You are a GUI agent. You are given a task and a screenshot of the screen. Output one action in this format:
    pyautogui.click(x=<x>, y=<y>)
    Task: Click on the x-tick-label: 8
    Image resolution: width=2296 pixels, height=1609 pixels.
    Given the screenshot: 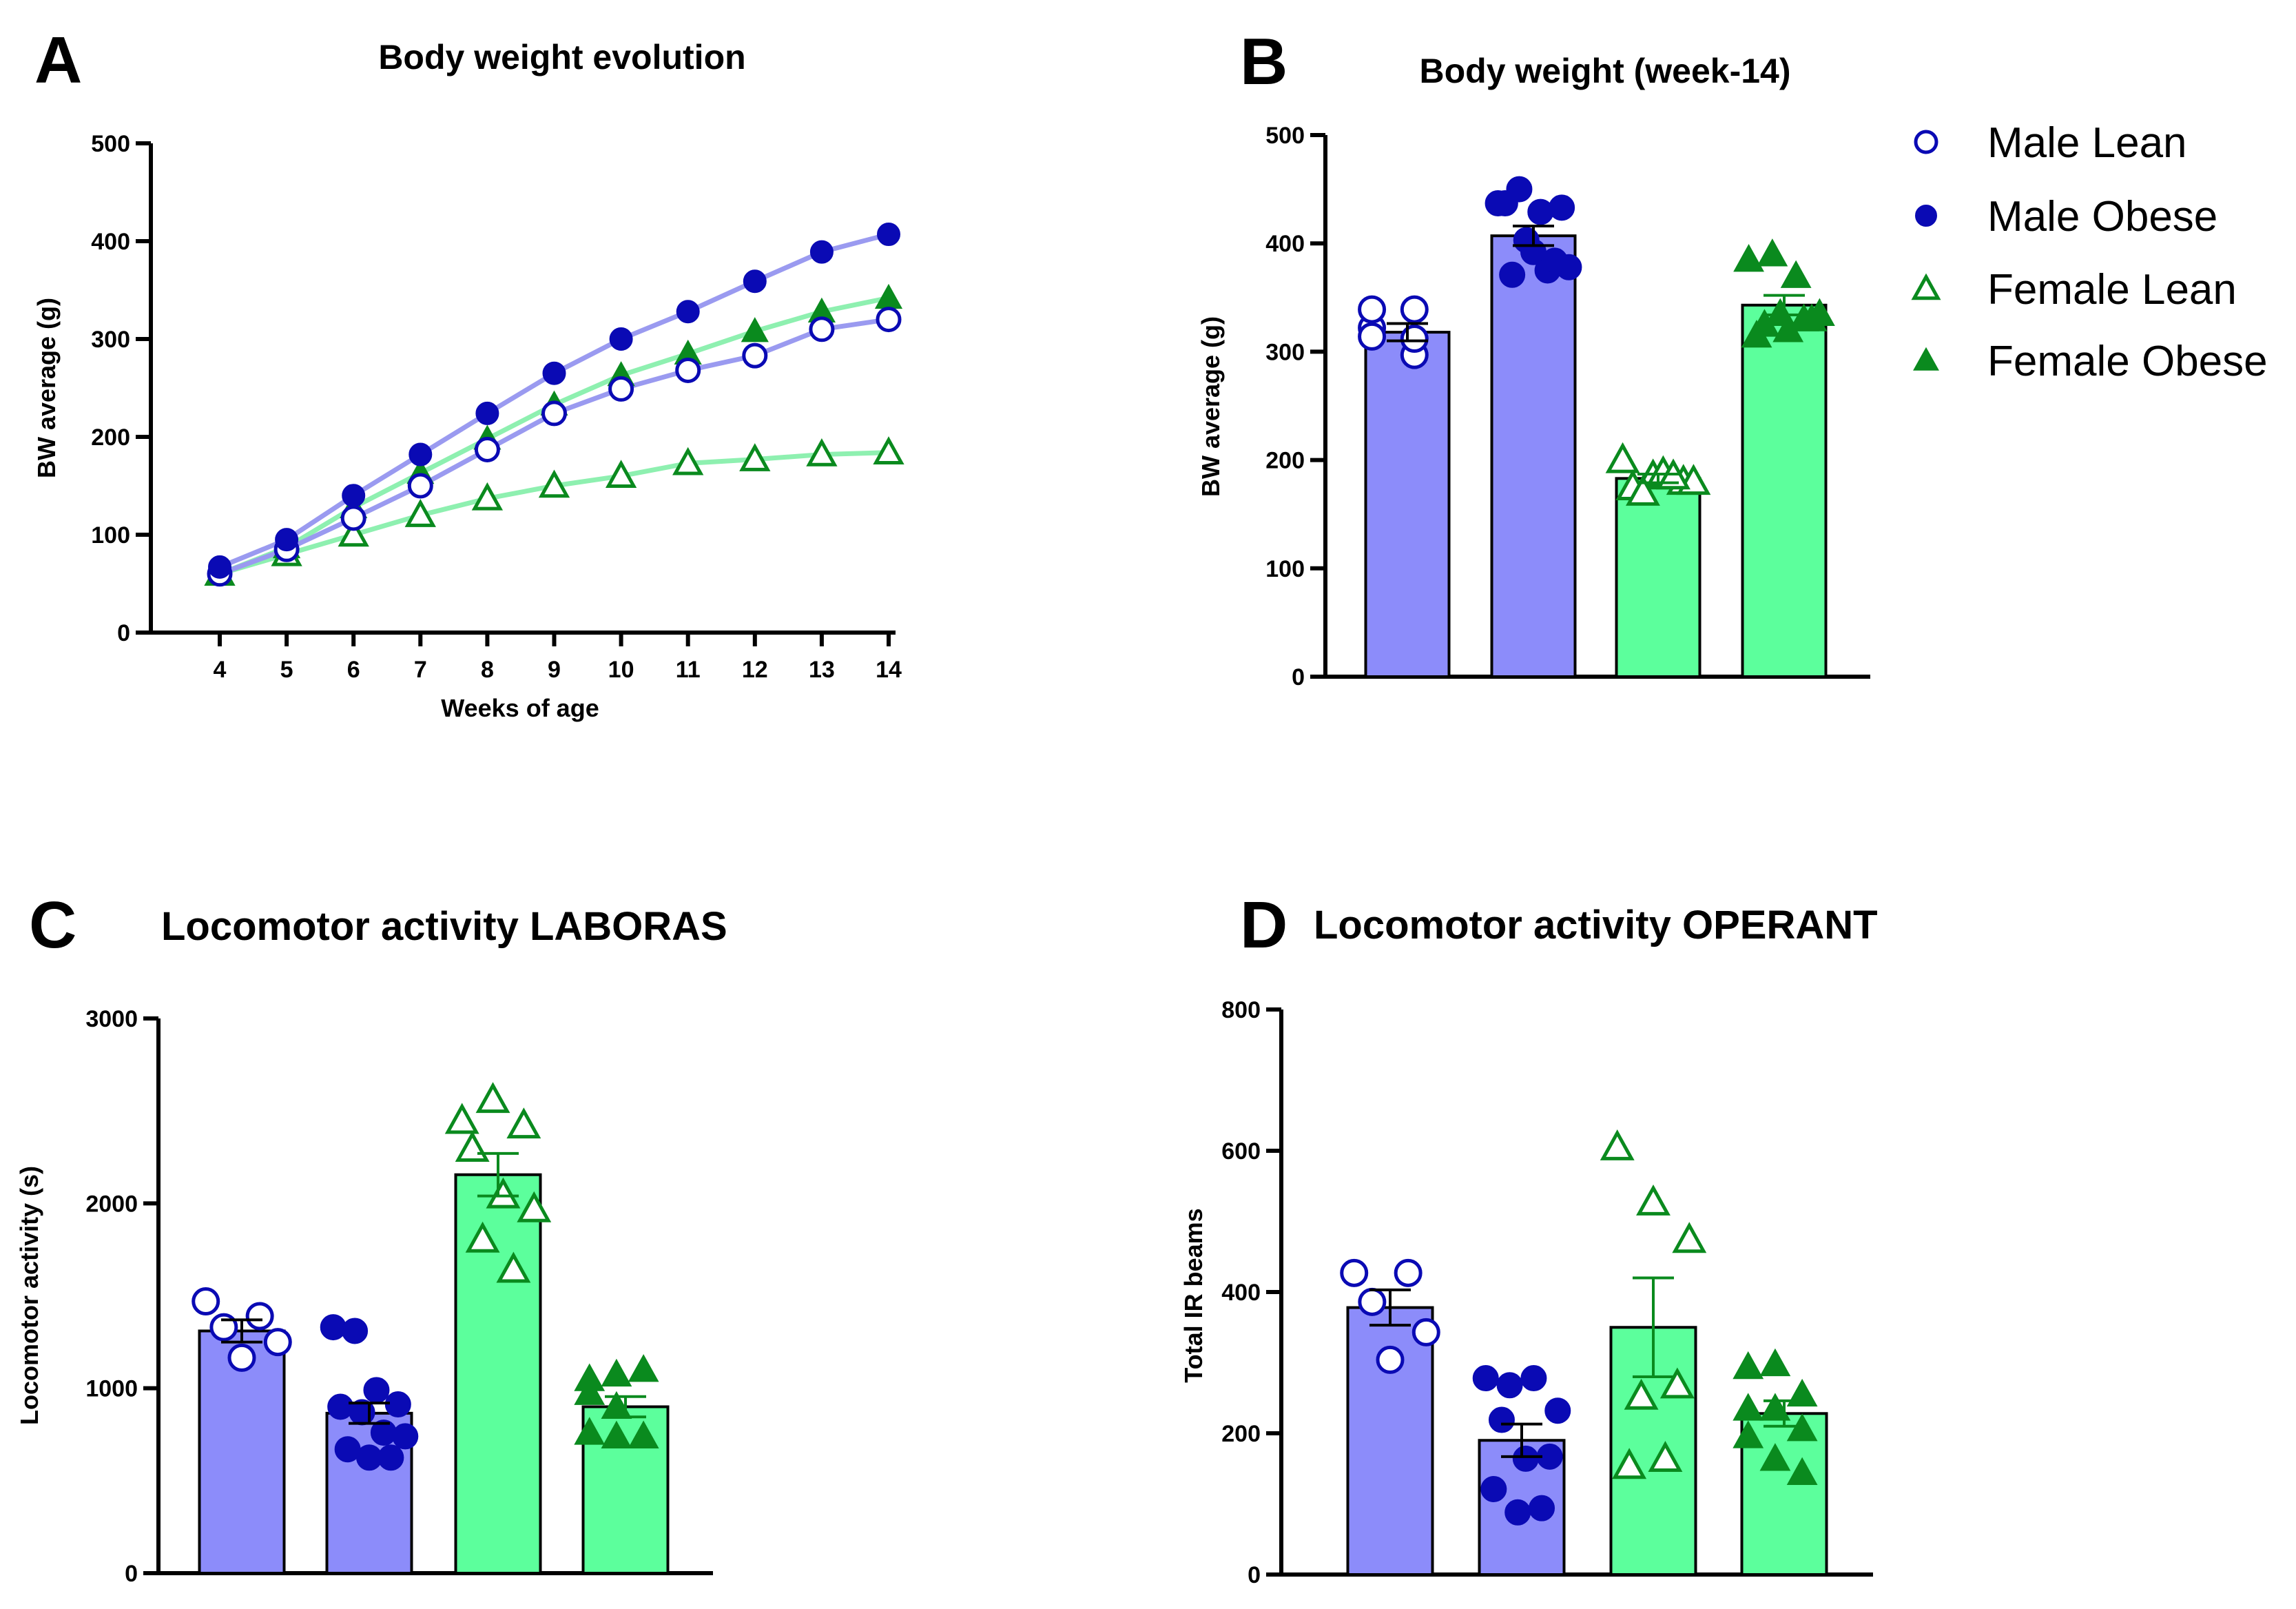 What is the action you would take?
    pyautogui.click(x=487, y=670)
    